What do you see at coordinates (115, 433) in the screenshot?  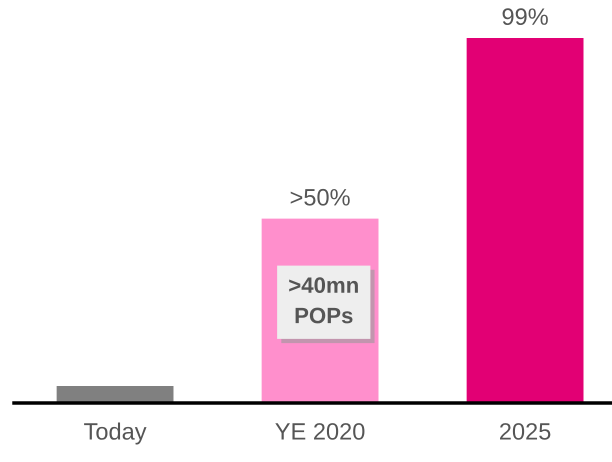 I see `x-tick-label: Today` at bounding box center [115, 433].